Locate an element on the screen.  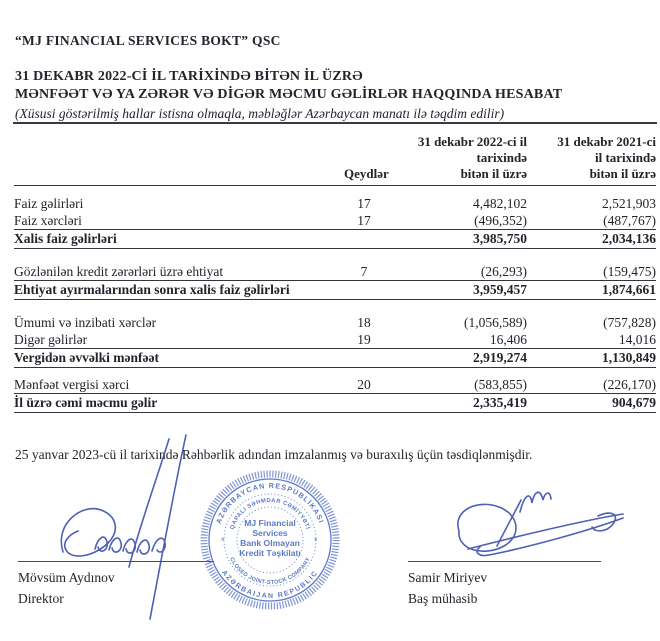
table-row-interest-income: Faiz gəlirləri 17 4,482,102 2,521,903 is located at coordinates (335, 203).